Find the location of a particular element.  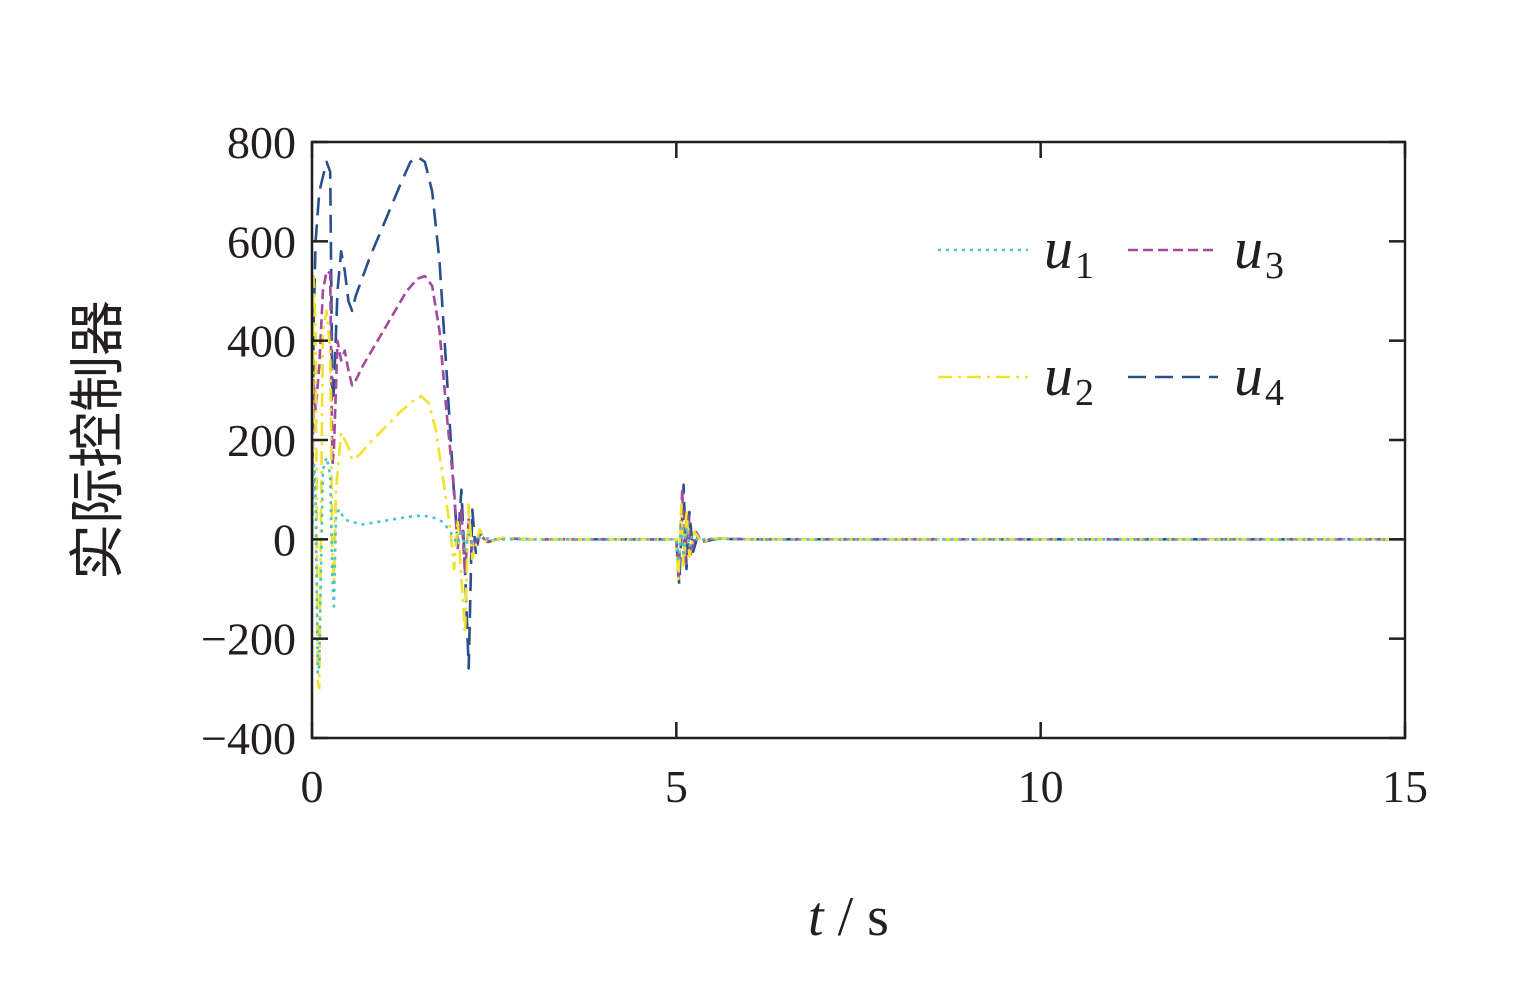

legend-label: u3 is located at coordinates (1259, 251).